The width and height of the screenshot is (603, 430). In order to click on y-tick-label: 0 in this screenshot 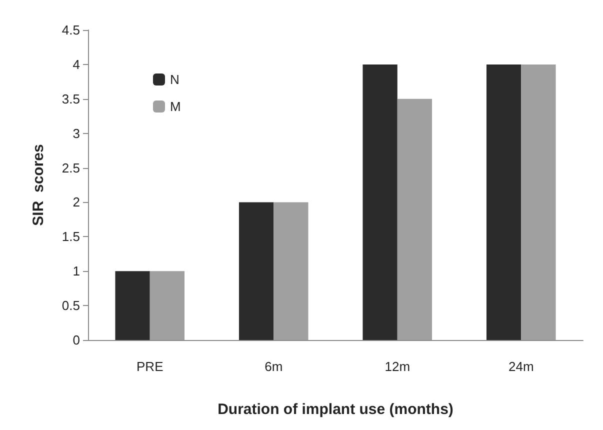, I will do `click(76, 340)`.